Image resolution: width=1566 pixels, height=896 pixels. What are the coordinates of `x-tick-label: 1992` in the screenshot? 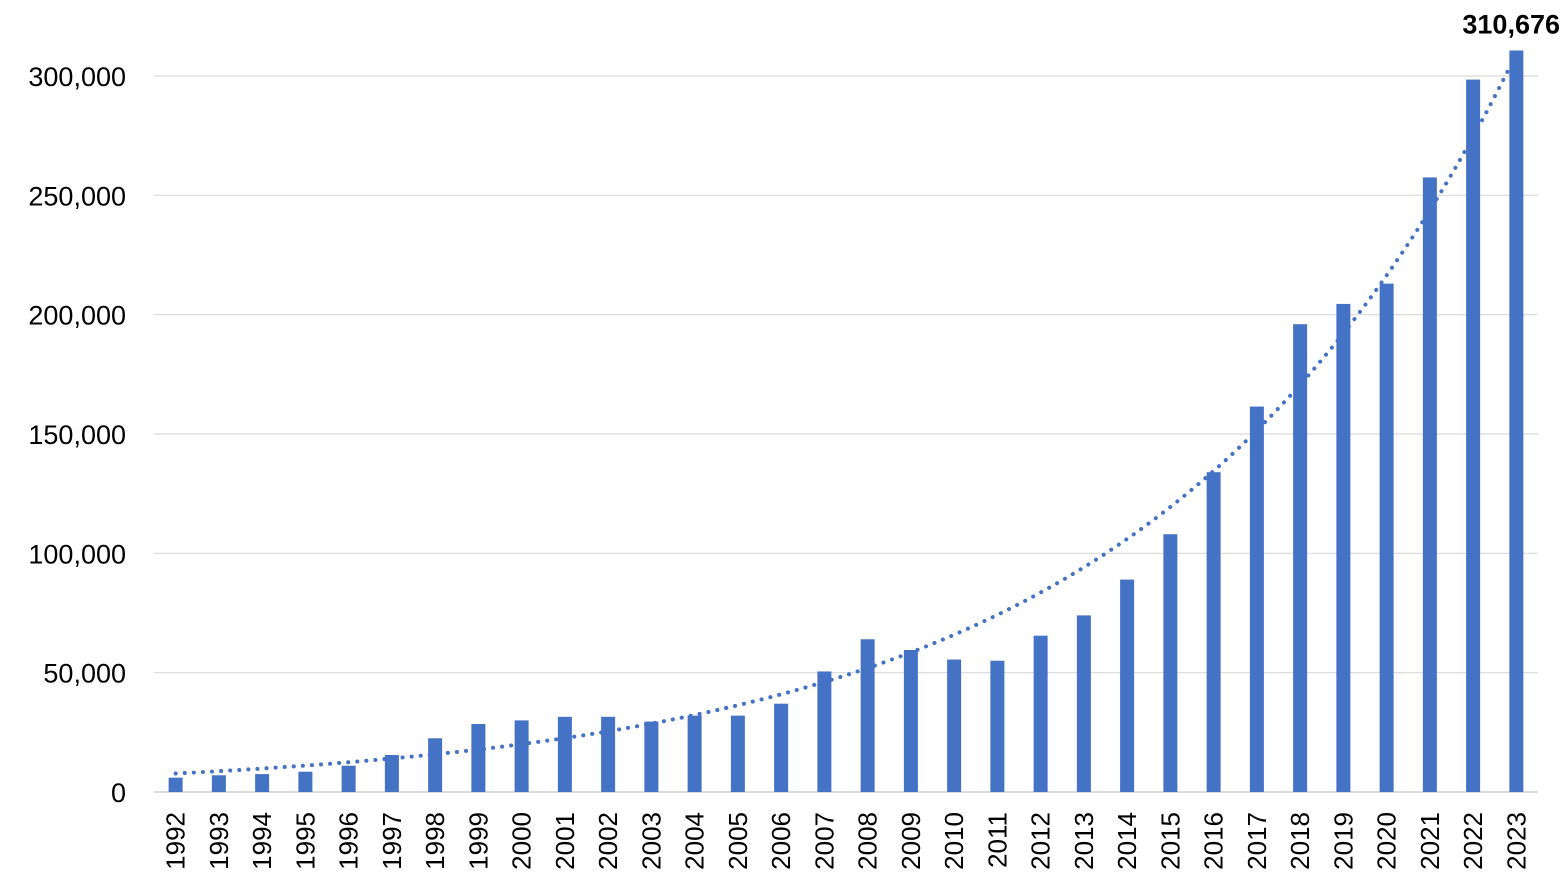 It's located at (176, 841).